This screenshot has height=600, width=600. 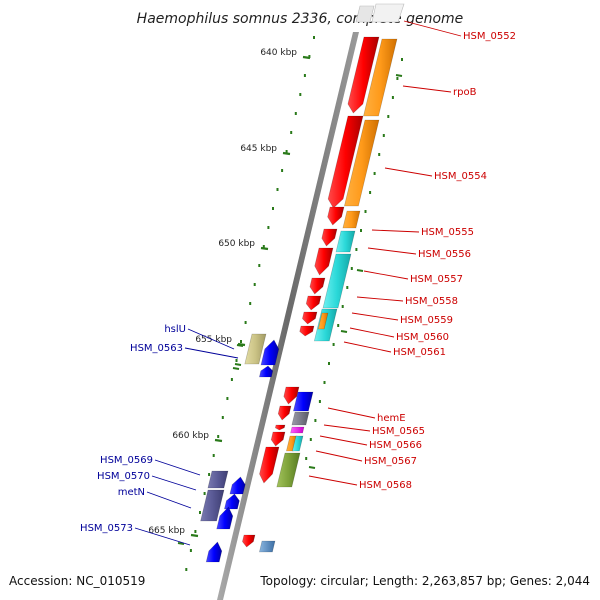 I want to click on gene-label-forward: HSM_0552, so click(x=489, y=36).